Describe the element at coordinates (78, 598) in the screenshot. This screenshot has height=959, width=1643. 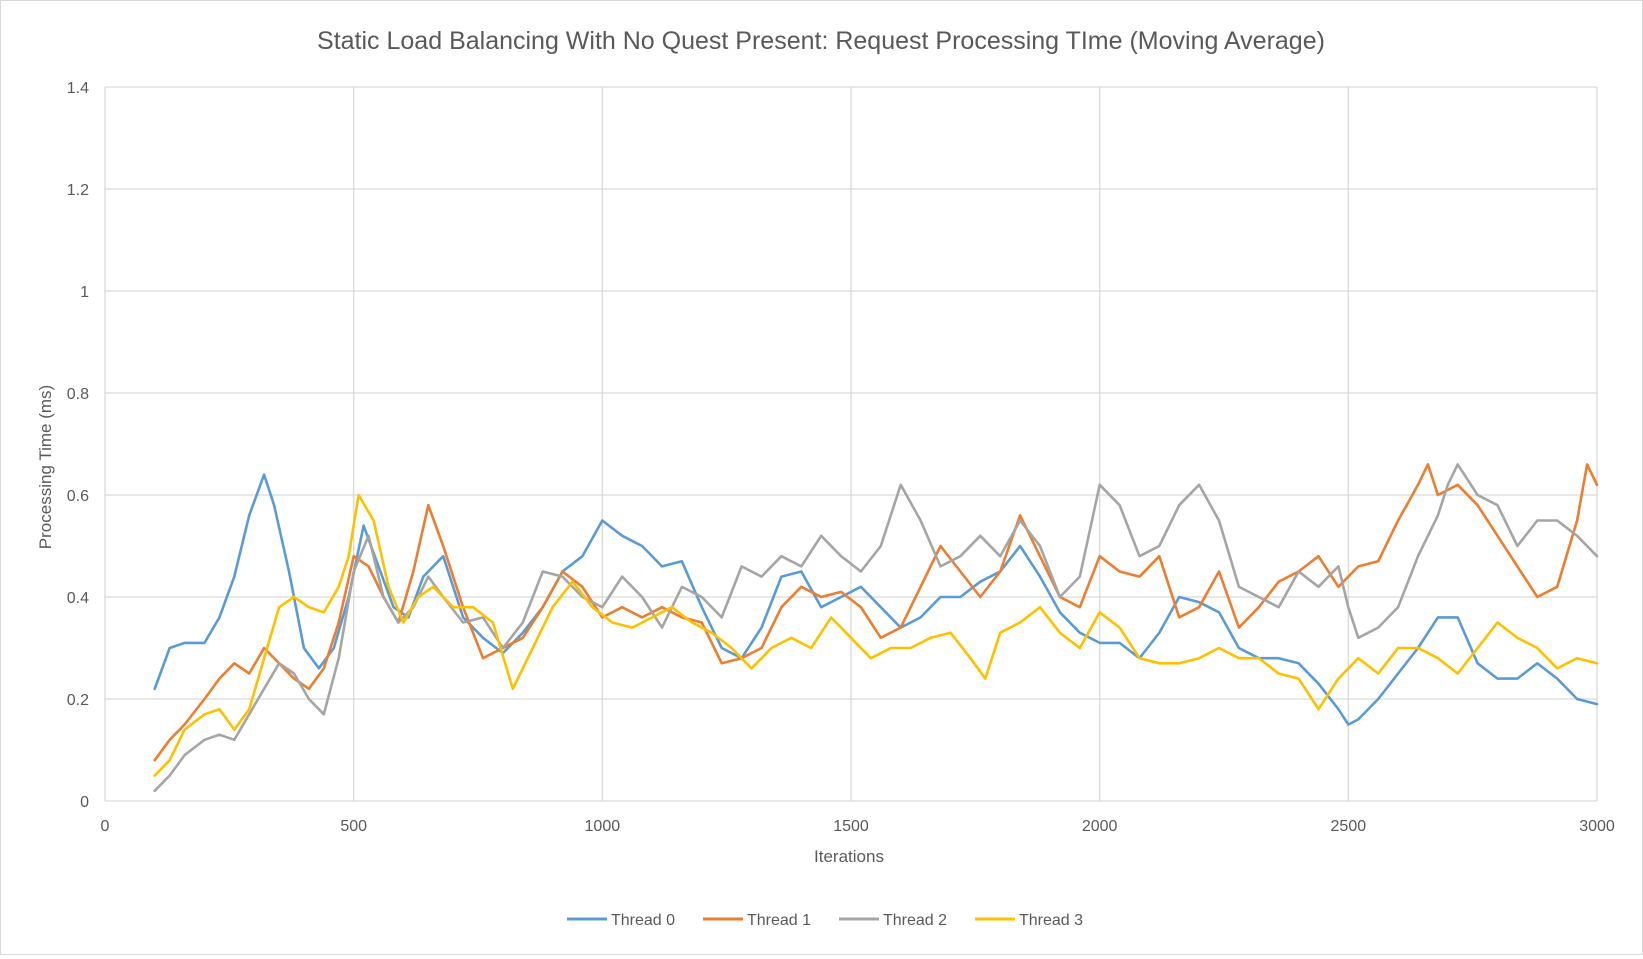
I see `y-tick-label: 0.4` at that location.